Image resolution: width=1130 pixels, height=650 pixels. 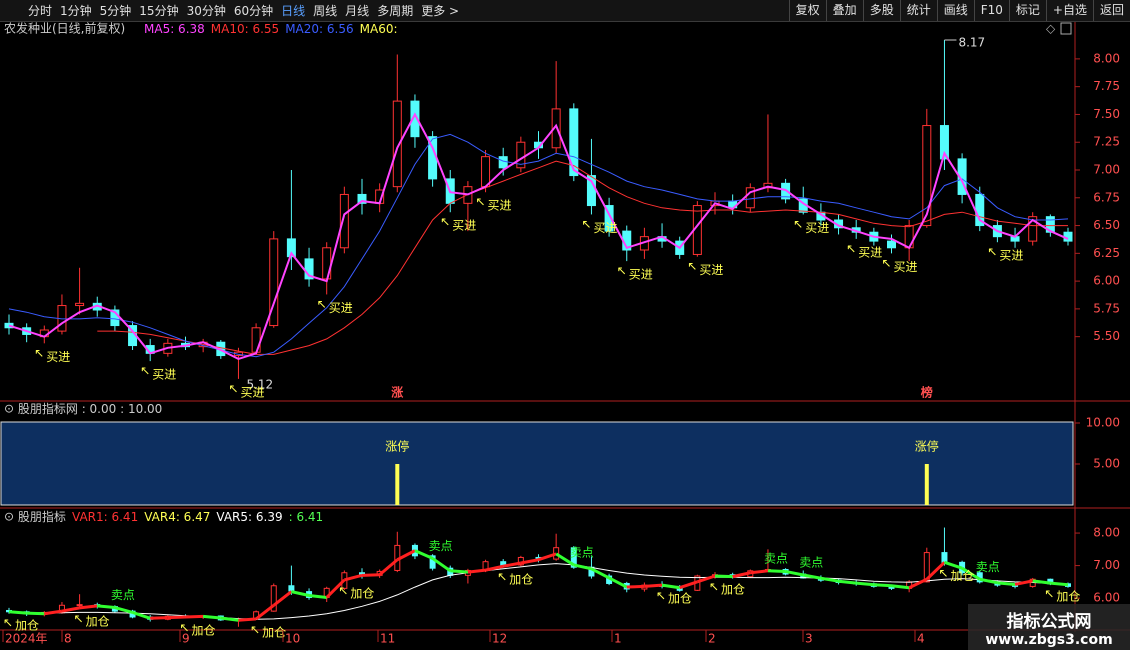 What do you see at coordinates (68, 639) in the screenshot?
I see `date-label: 8` at bounding box center [68, 639].